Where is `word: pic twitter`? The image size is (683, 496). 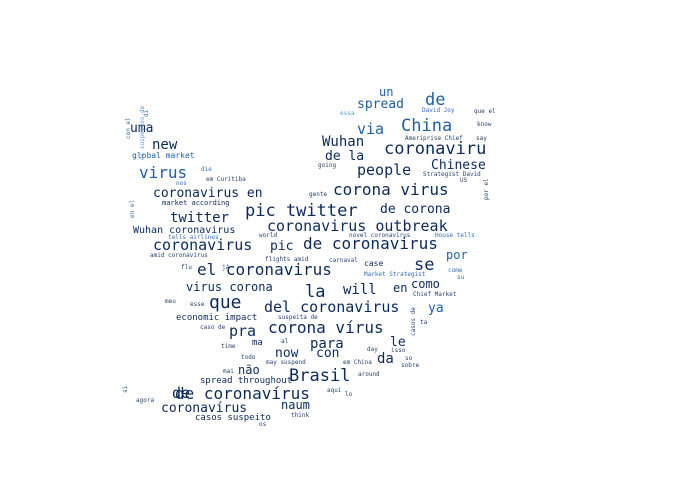
word: pic twitter is located at coordinates (301, 211).